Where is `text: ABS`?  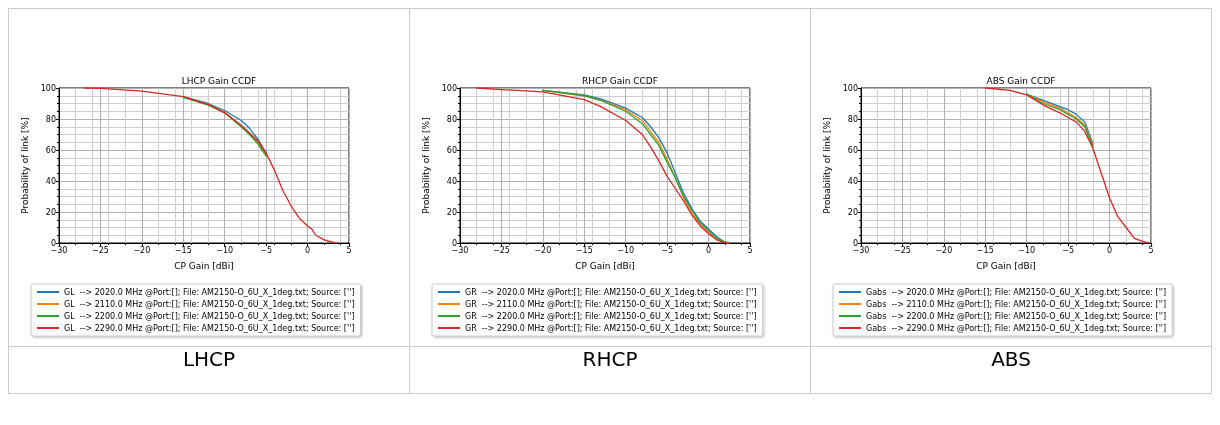 text: ABS is located at coordinates (1011, 359).